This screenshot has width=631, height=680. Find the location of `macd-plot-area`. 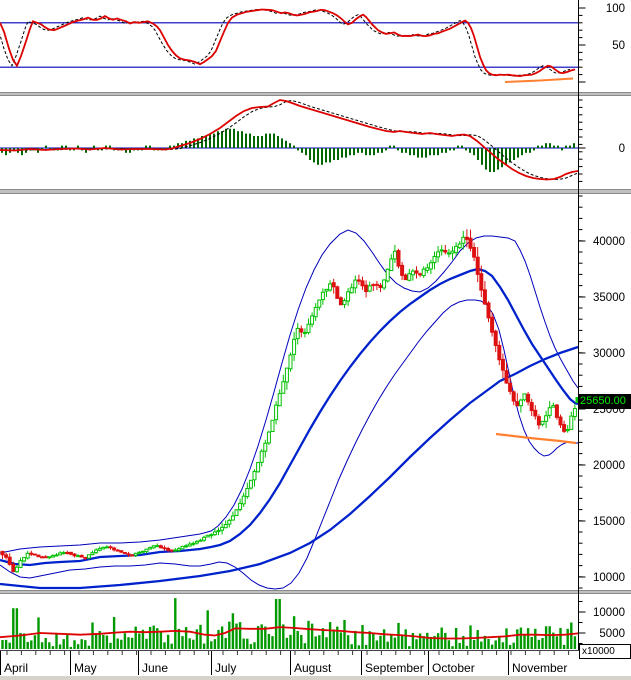

macd-plot-area is located at coordinates (289, 142).